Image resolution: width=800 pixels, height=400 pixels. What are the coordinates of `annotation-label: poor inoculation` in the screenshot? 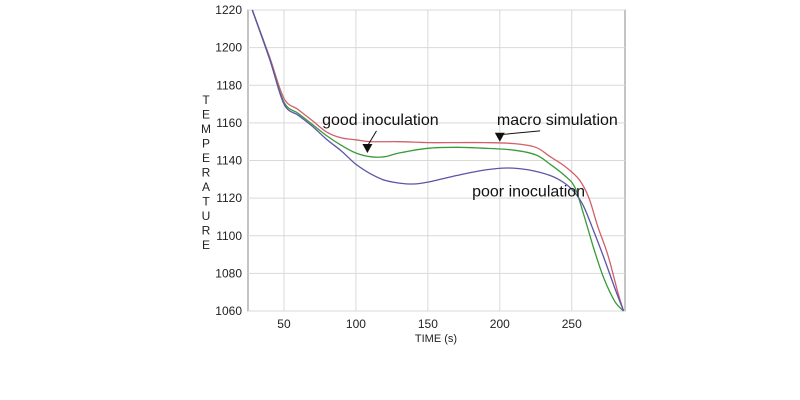 It's located at (528, 191).